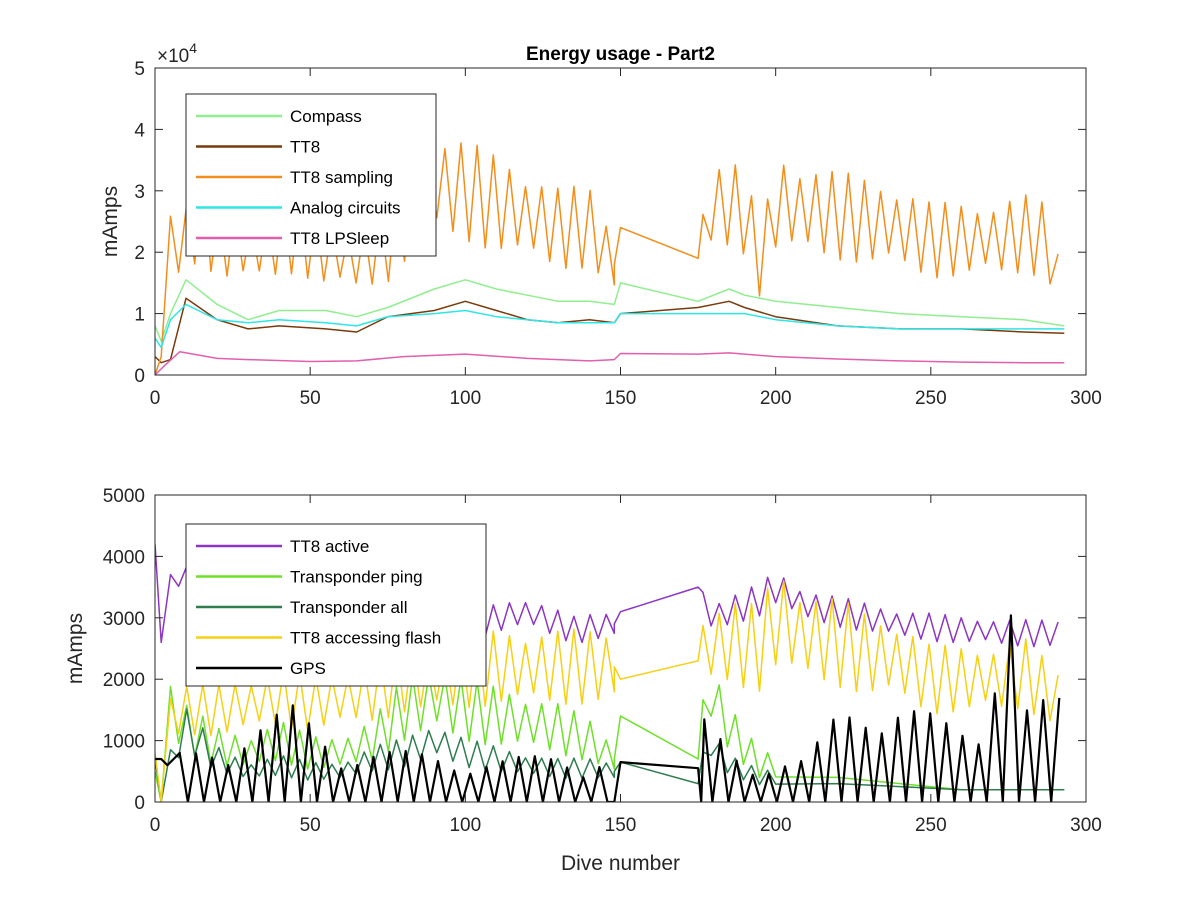 This screenshot has width=1200, height=900. I want to click on legend-entry-label: TT8 accessing flash, so click(365, 638).